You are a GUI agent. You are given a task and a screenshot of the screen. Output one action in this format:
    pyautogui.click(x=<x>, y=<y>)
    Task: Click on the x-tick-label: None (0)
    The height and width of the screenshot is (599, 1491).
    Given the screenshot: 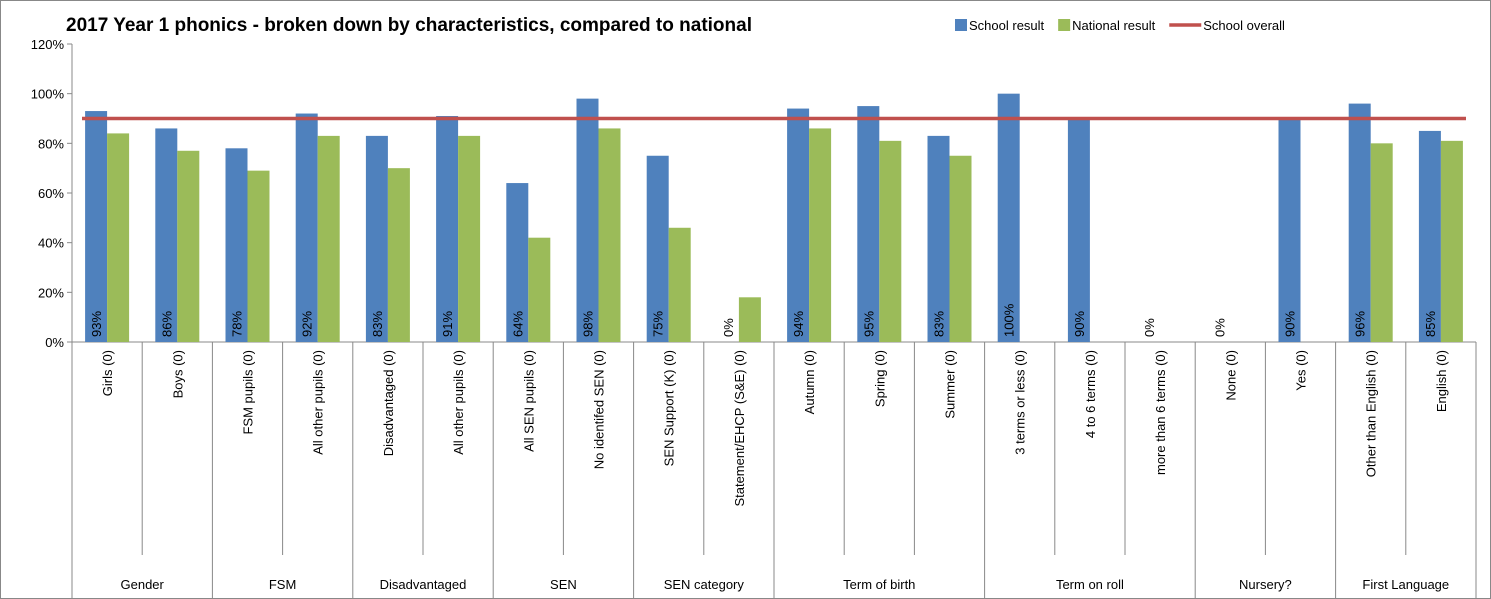 What is the action you would take?
    pyautogui.click(x=1230, y=375)
    